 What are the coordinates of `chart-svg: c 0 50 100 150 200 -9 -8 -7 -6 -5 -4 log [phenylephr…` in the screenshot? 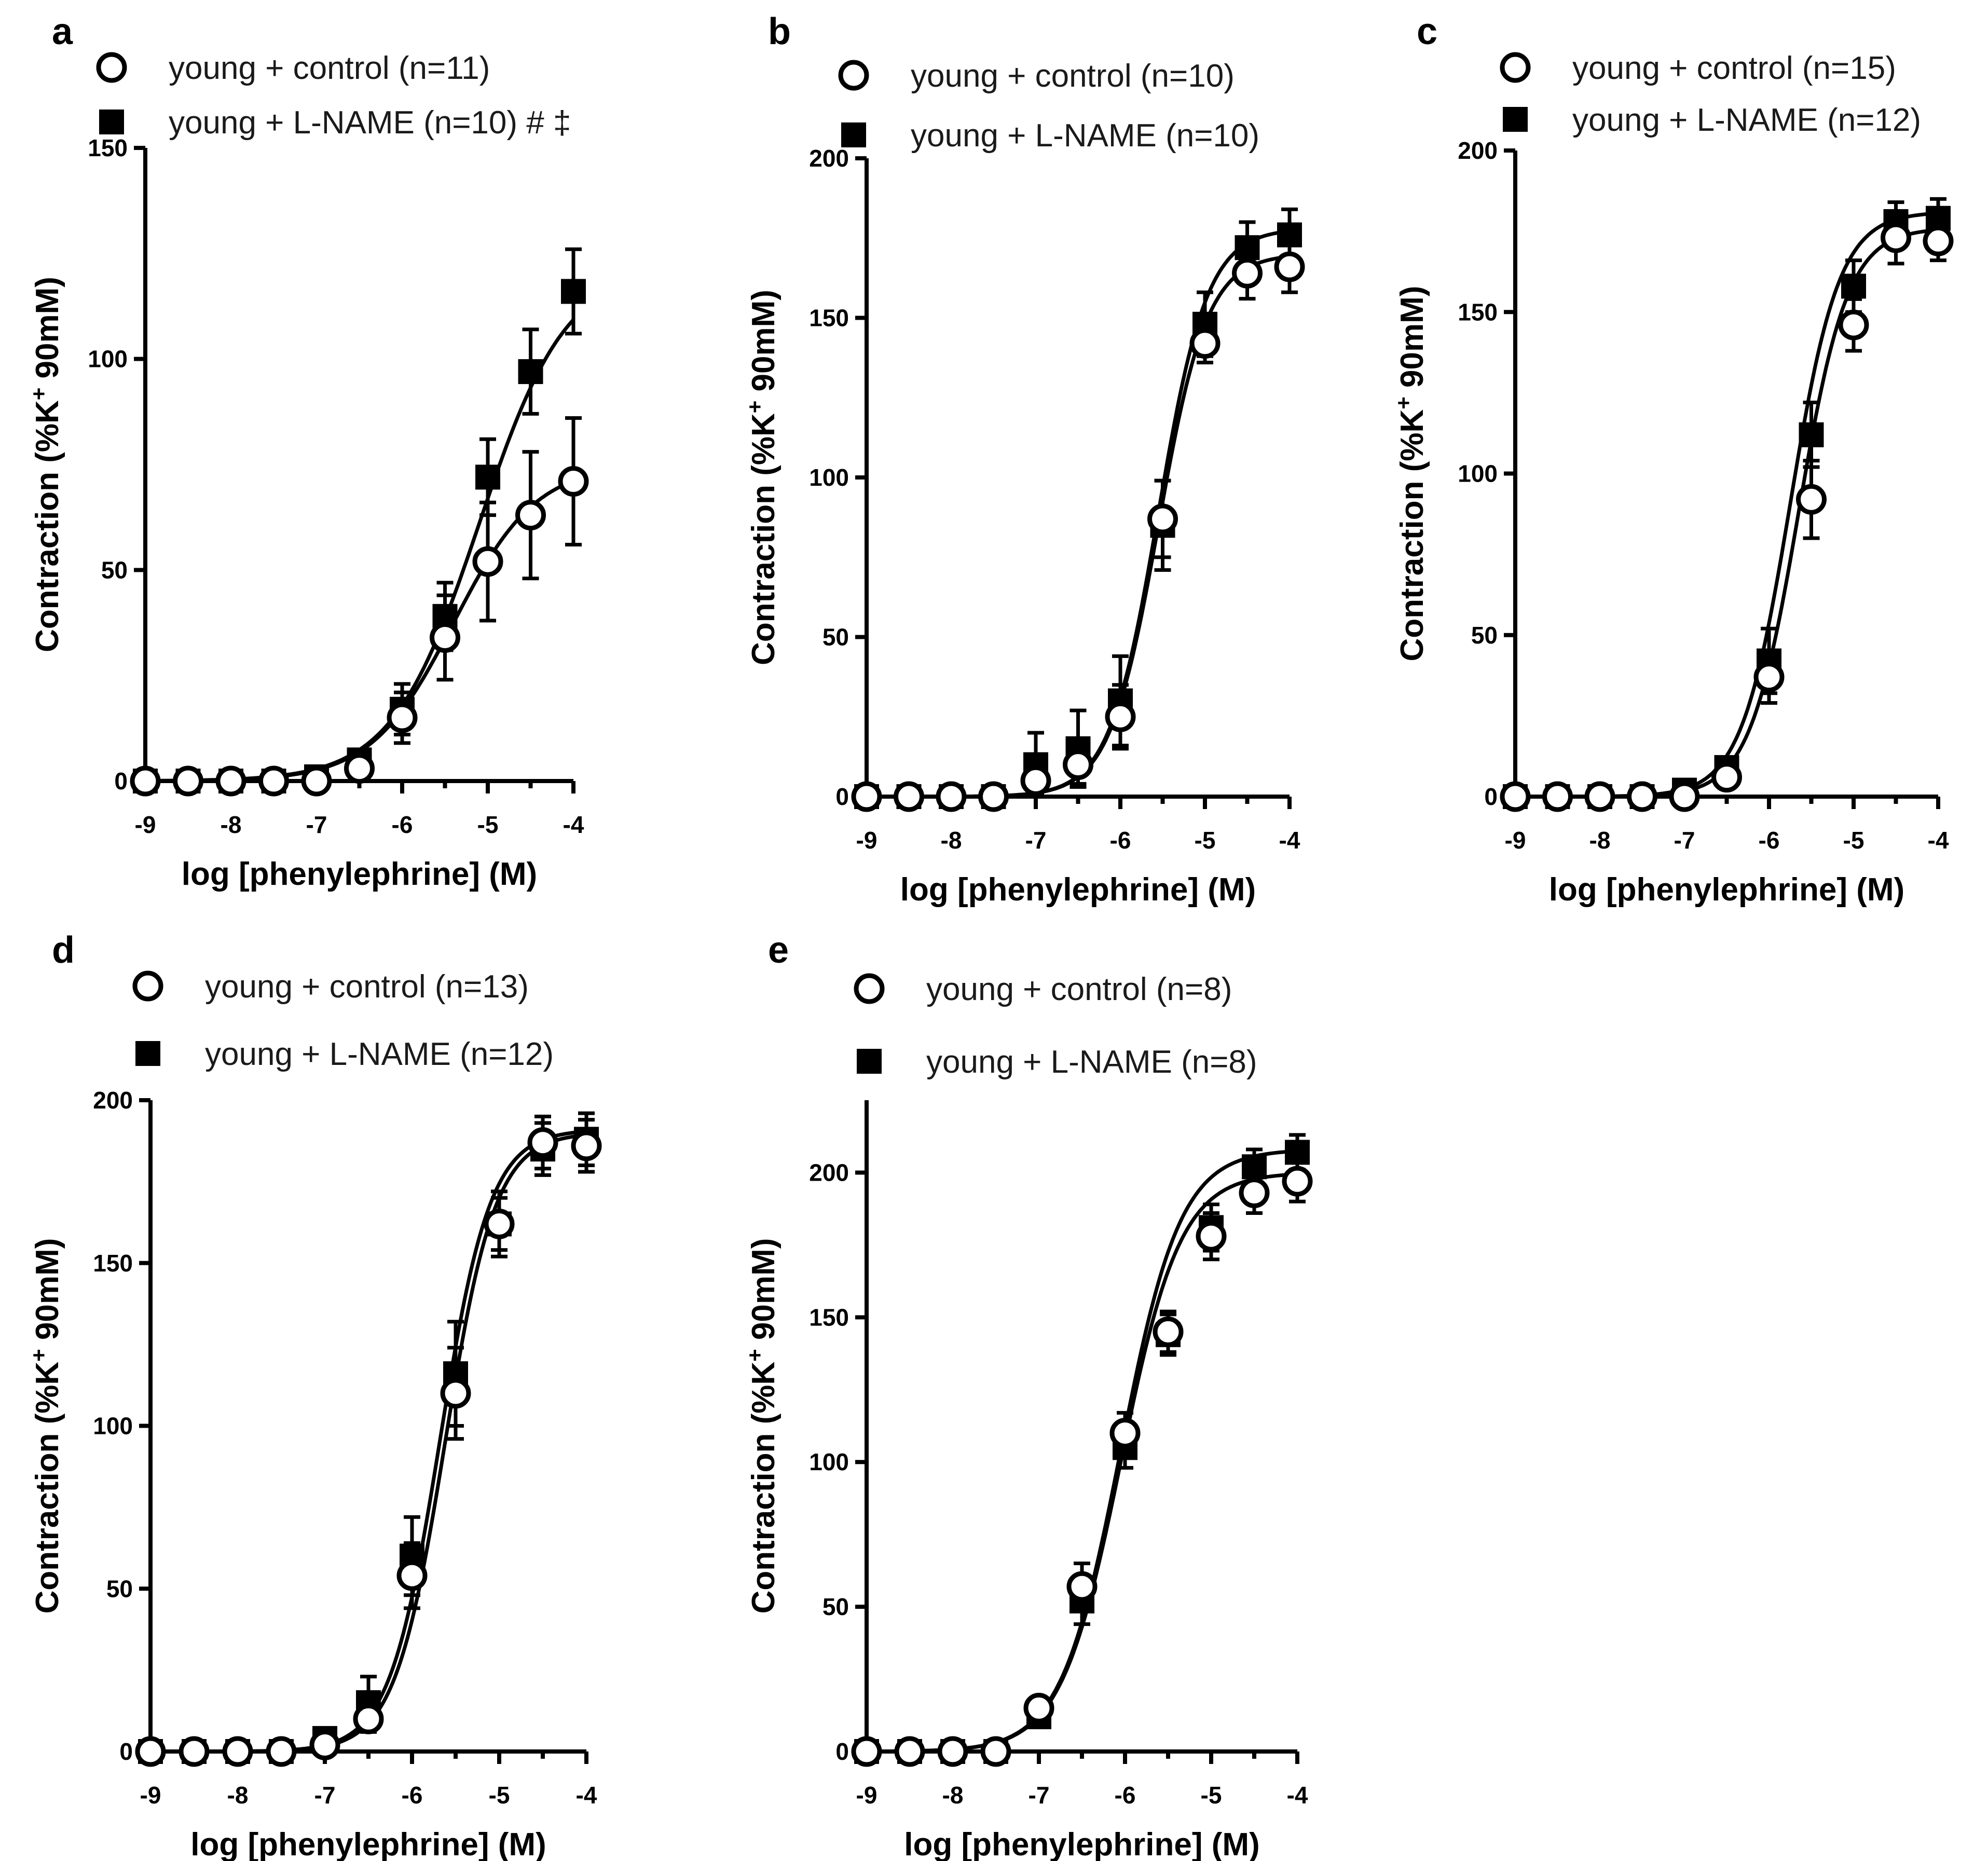 It's located at (1673, 460).